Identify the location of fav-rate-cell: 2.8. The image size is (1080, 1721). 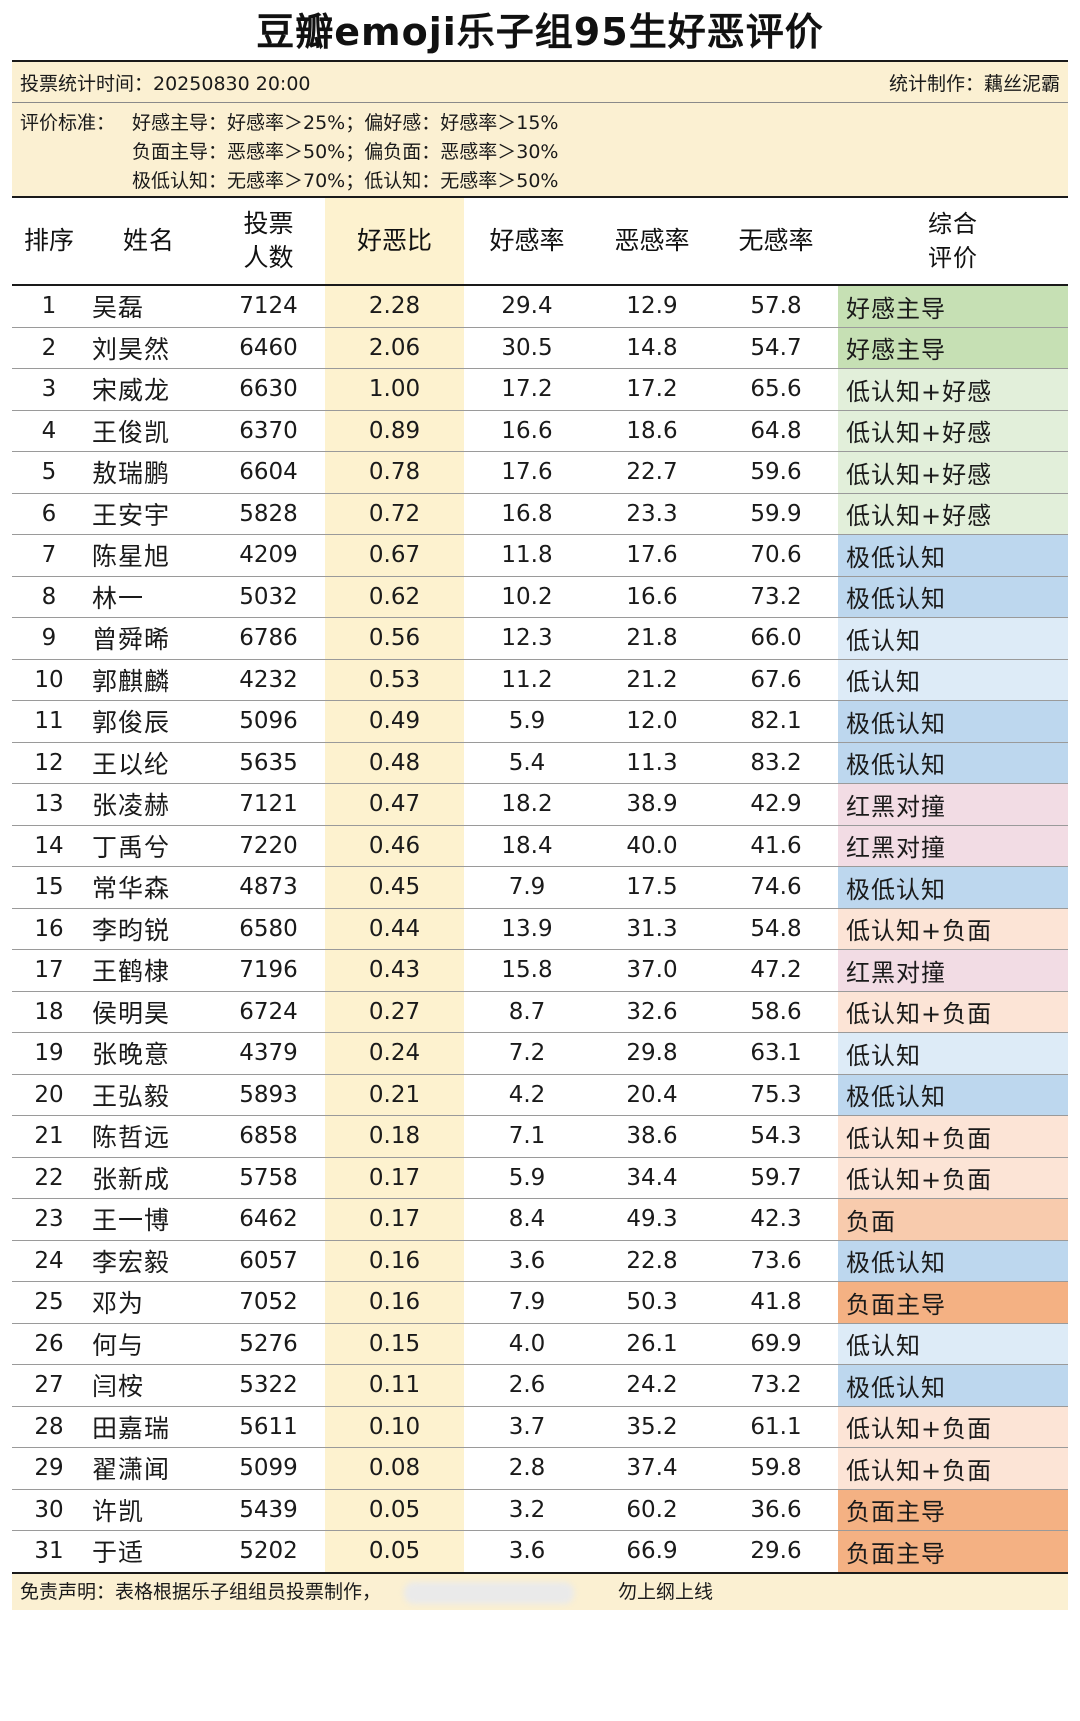
(527, 1468).